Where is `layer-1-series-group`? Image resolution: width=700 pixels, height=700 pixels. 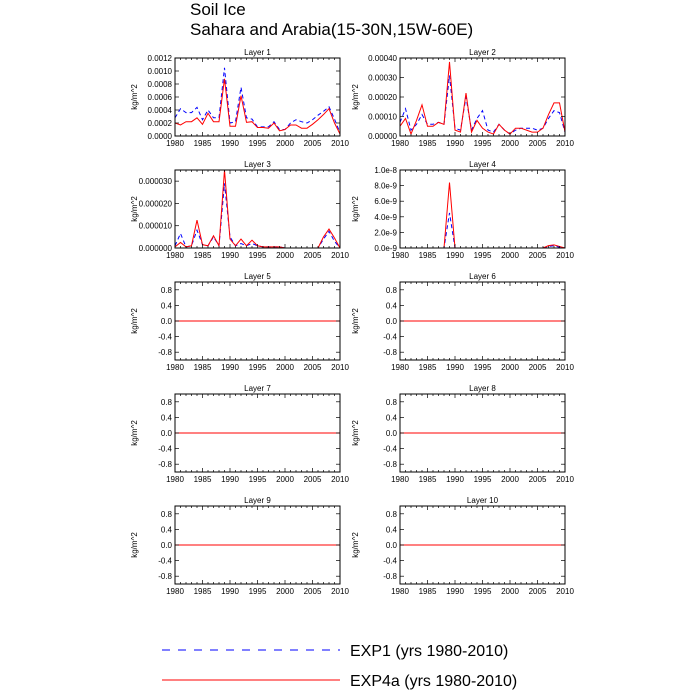 layer-1-series-group is located at coordinates (257, 101).